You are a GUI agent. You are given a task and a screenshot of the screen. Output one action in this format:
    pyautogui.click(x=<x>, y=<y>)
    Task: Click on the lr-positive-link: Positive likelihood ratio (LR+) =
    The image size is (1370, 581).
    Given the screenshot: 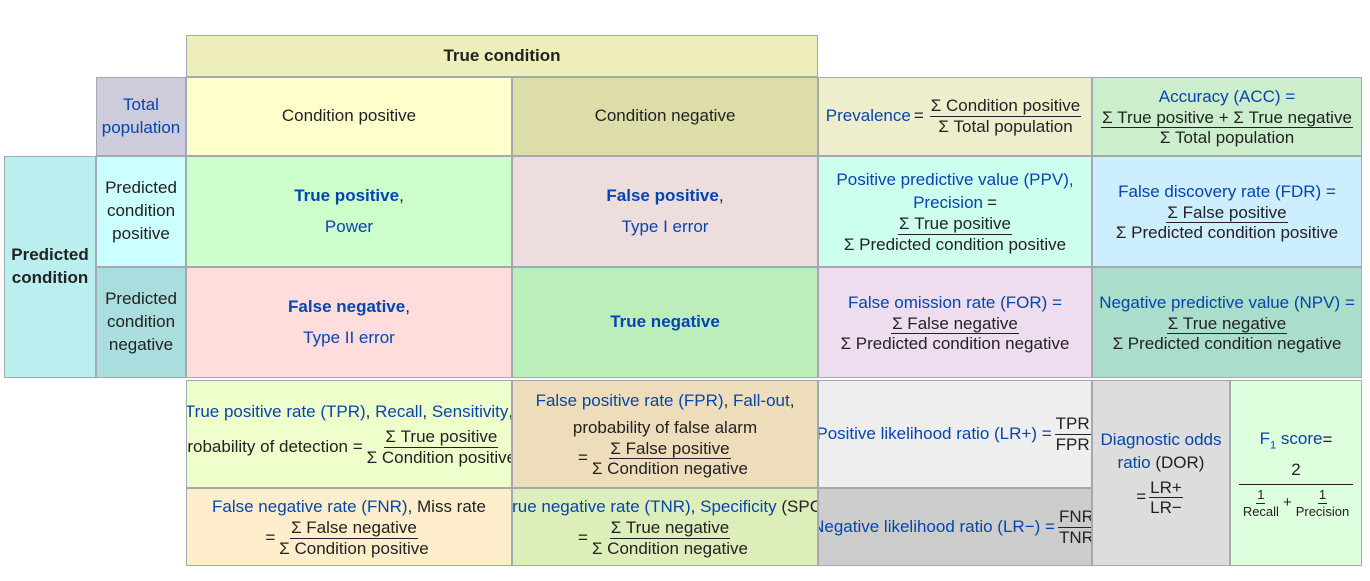 What is the action you would take?
    pyautogui.click(x=935, y=433)
    